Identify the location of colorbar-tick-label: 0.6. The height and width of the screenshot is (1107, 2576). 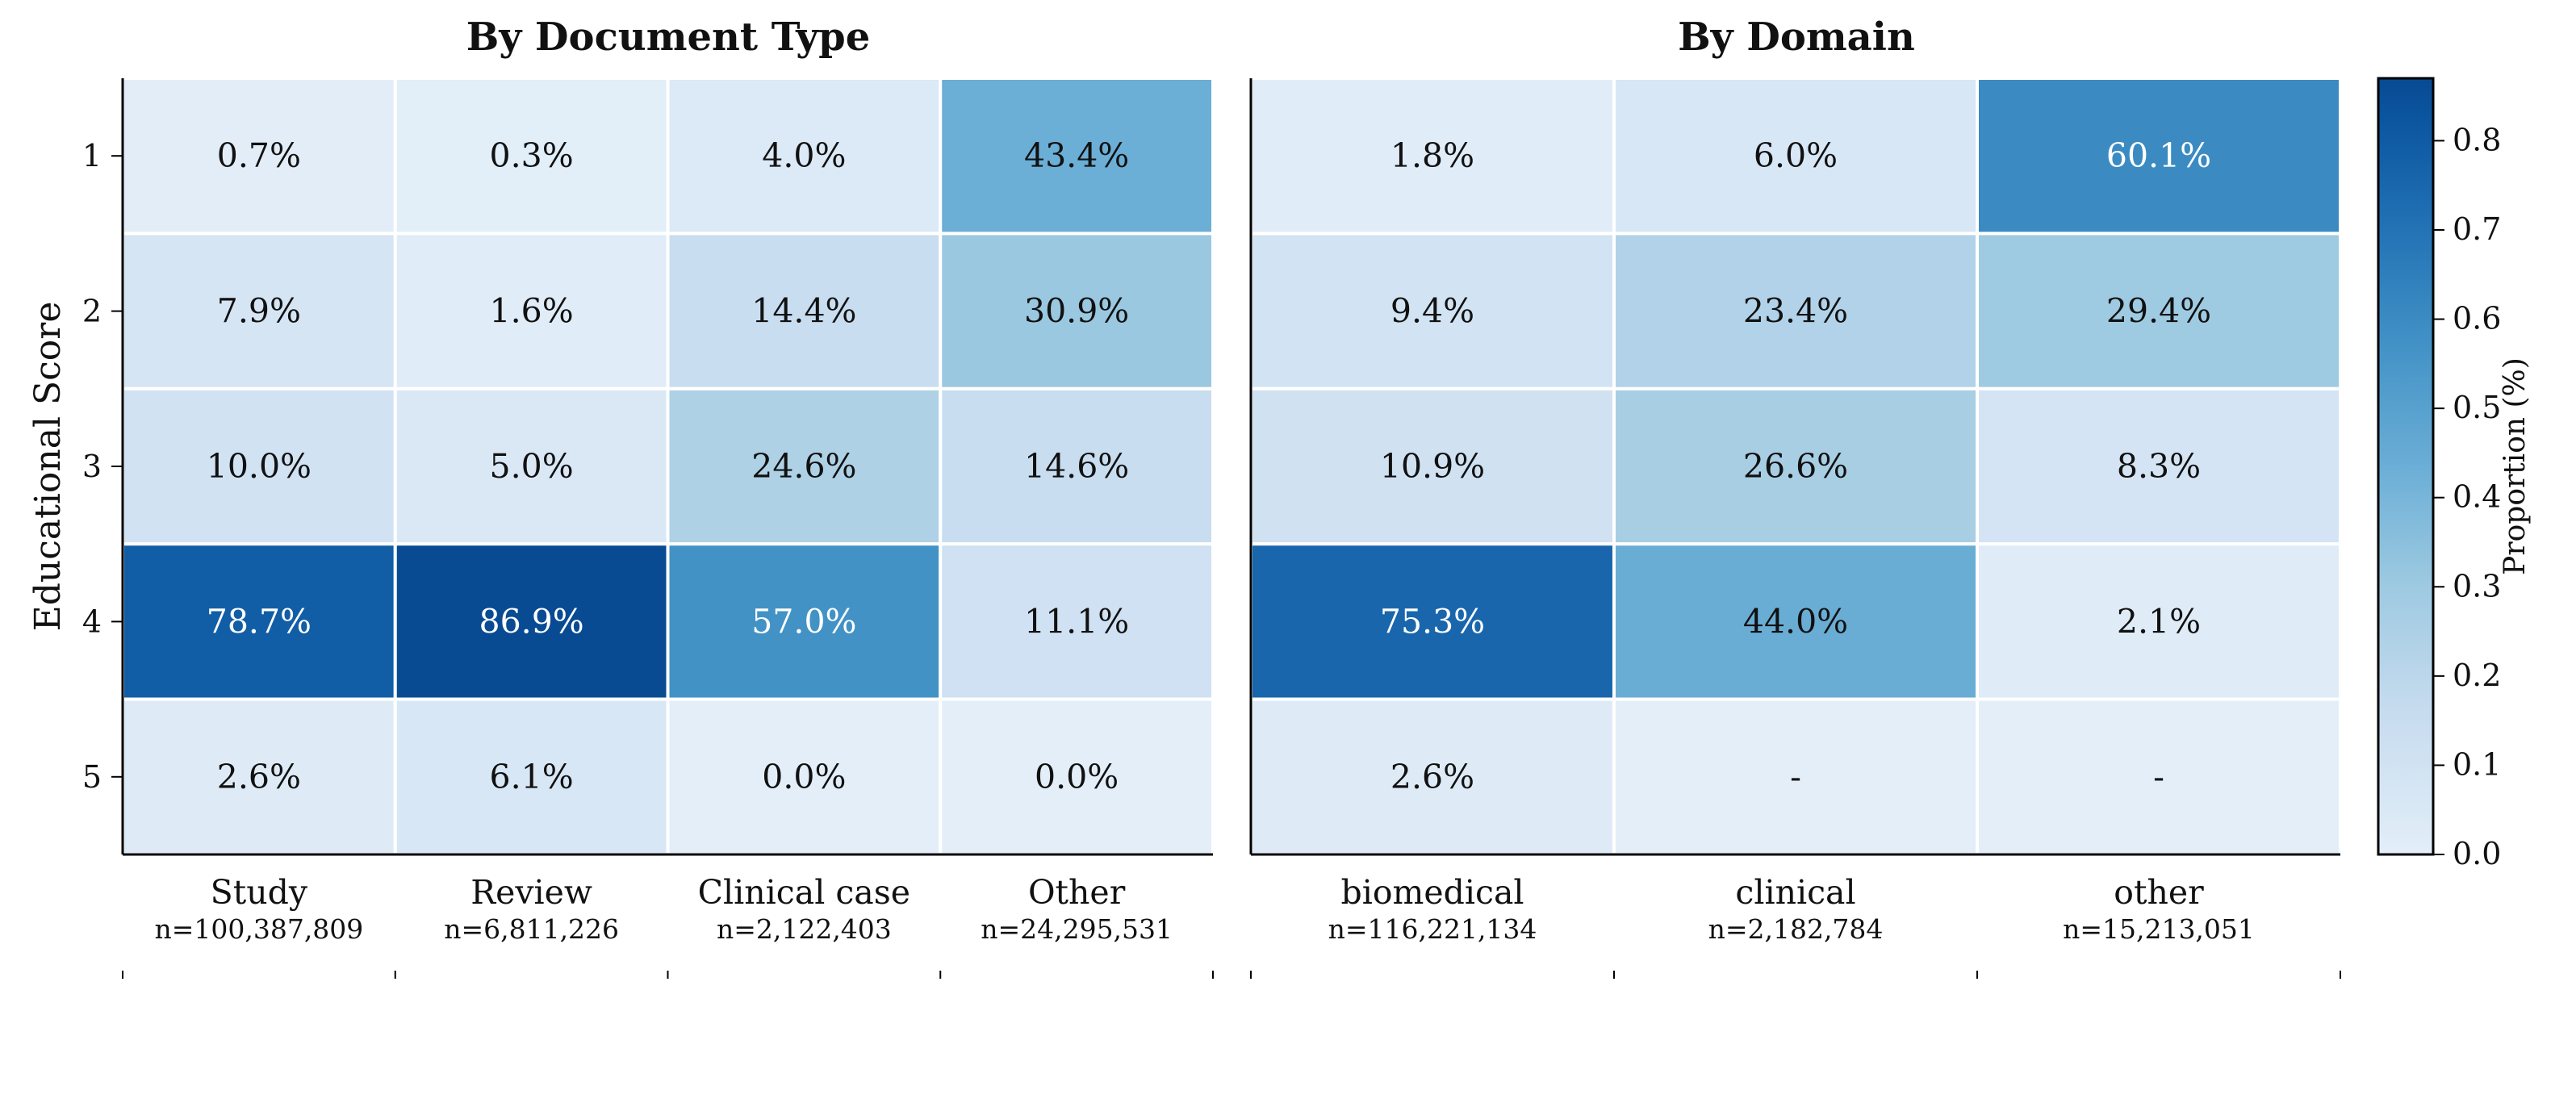
(2477, 318).